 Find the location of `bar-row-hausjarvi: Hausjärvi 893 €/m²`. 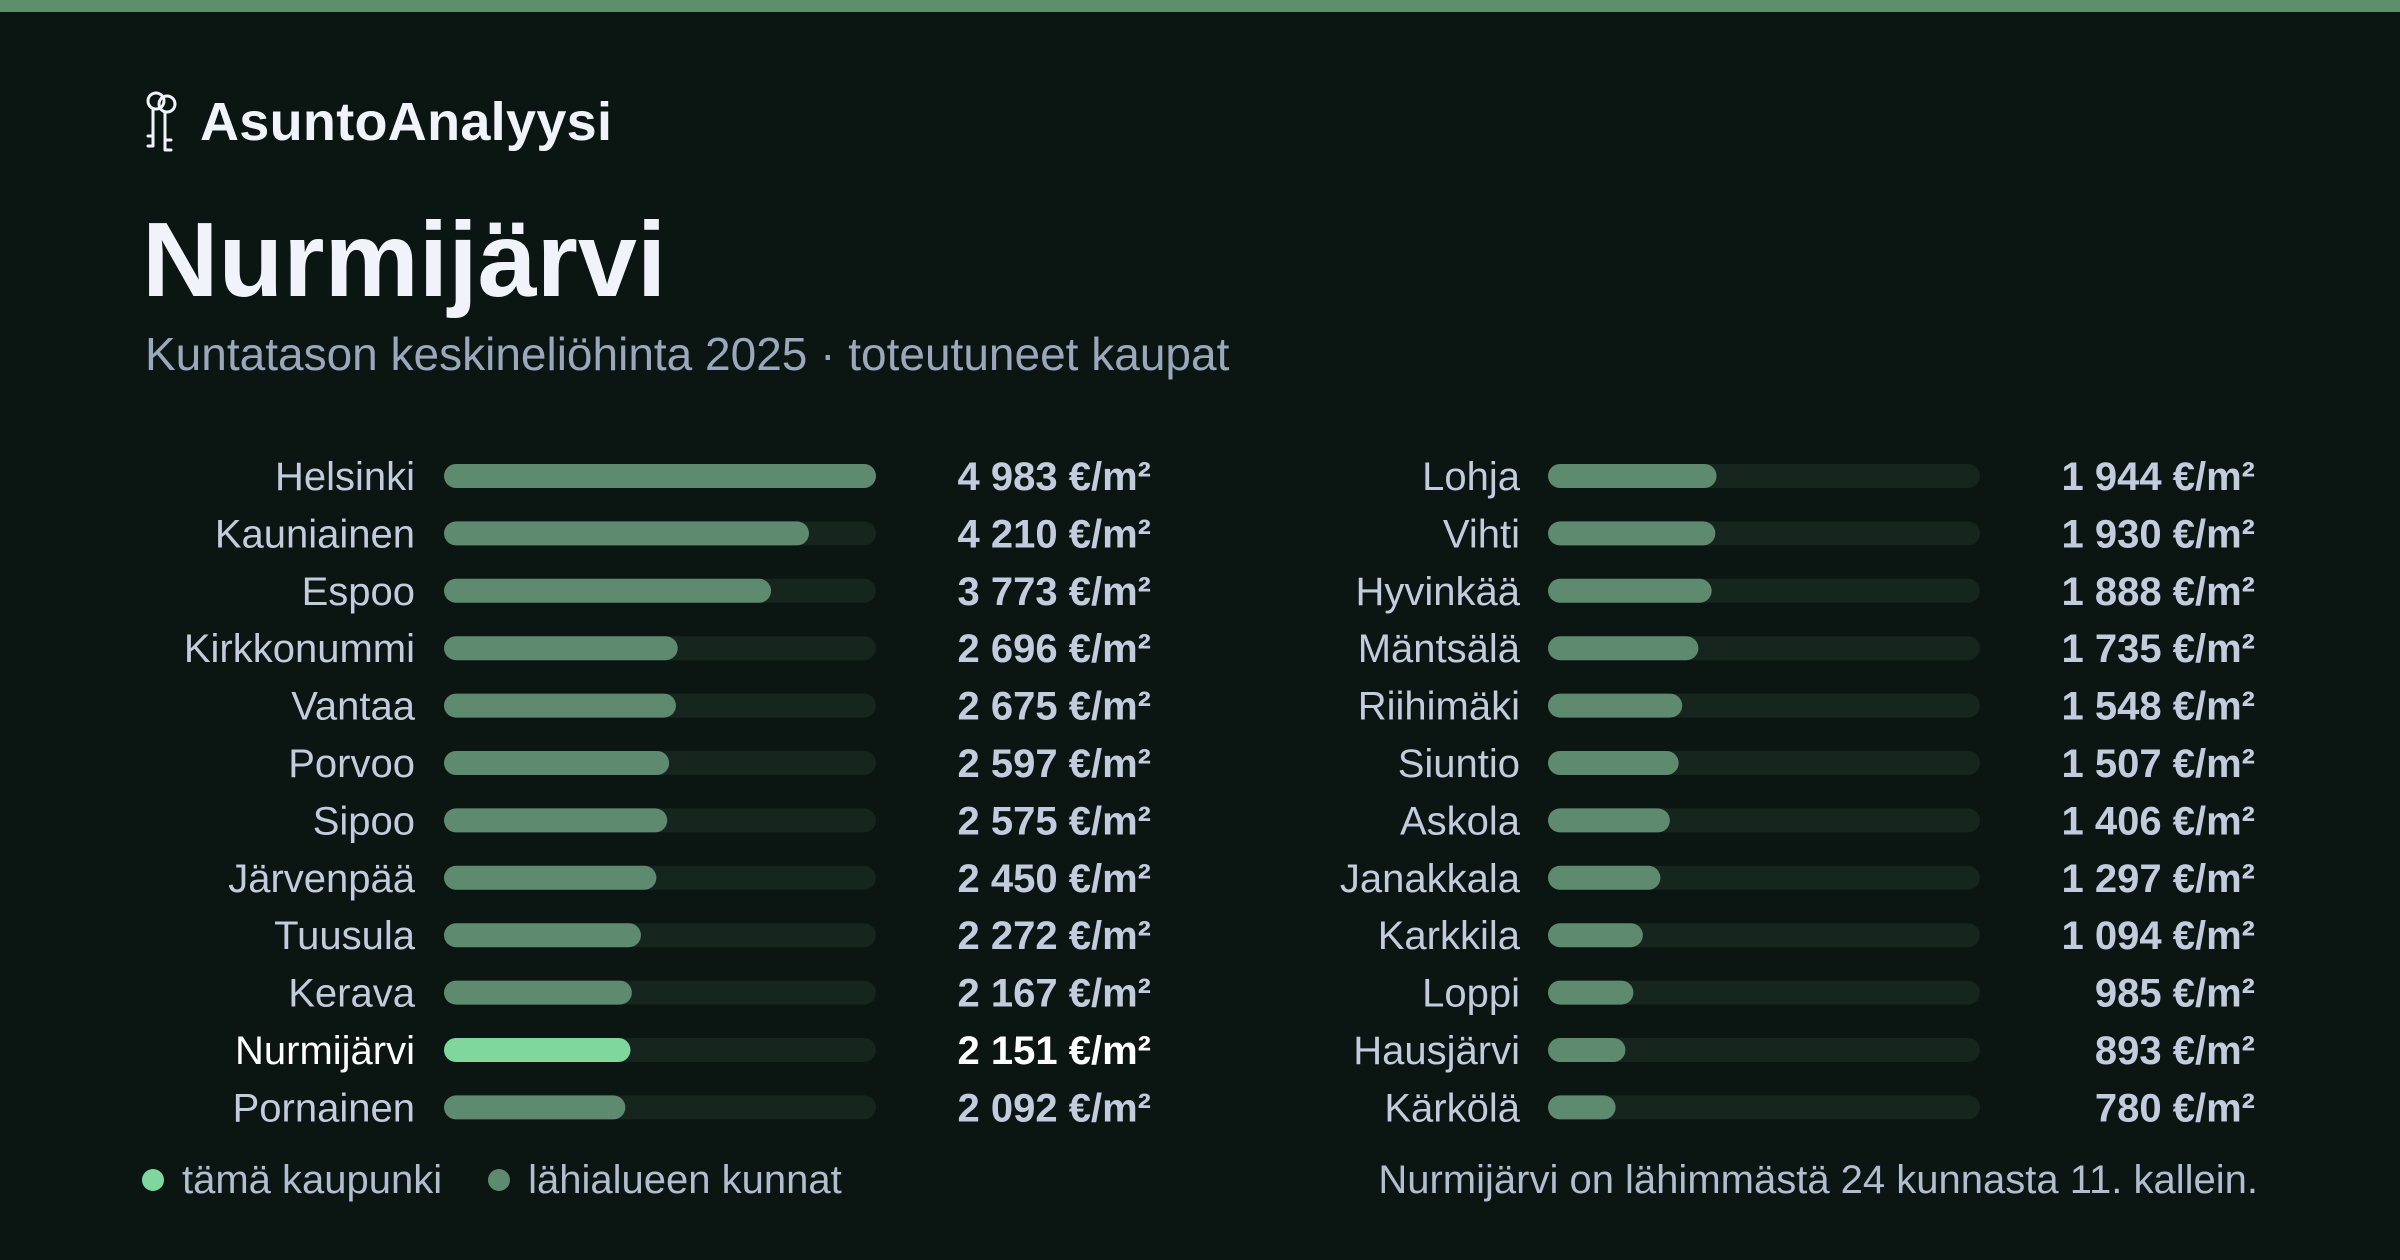

bar-row-hausjarvi: Hausjärvi 893 €/m² is located at coordinates (1804, 1051).